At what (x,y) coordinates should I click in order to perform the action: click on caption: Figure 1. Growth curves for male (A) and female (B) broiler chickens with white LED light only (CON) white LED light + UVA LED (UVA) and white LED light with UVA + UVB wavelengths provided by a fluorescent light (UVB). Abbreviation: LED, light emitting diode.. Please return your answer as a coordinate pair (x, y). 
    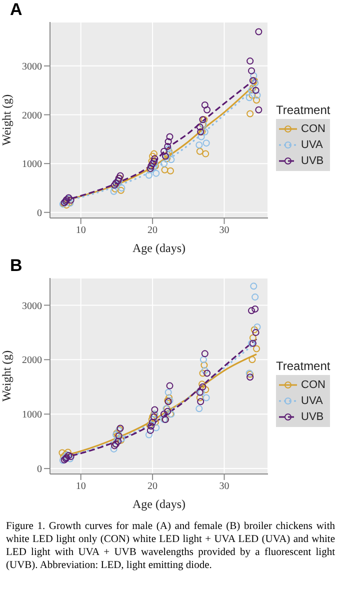
    Looking at the image, I should click on (170, 546).